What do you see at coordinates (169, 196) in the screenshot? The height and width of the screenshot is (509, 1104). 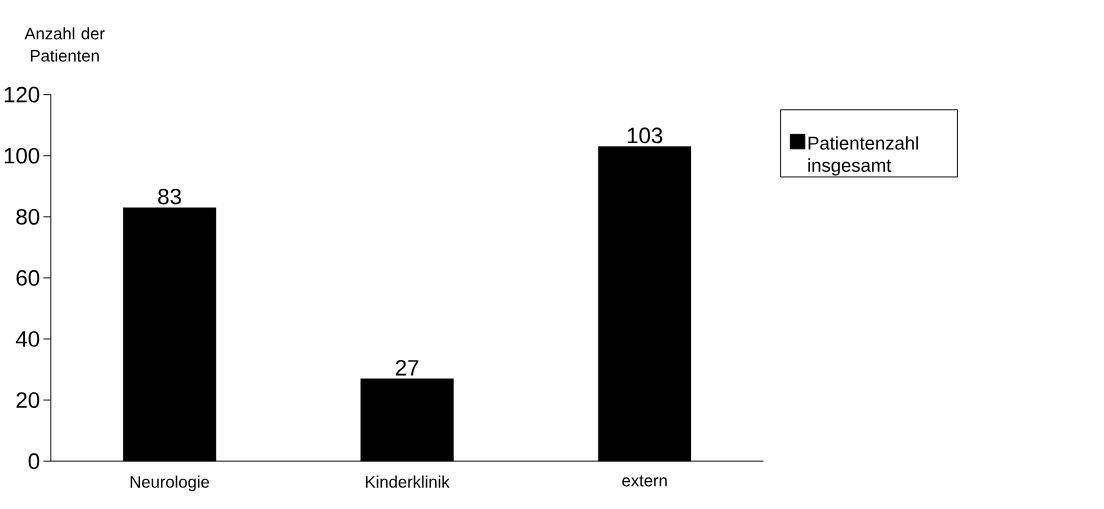 I see `data-label: 83` at bounding box center [169, 196].